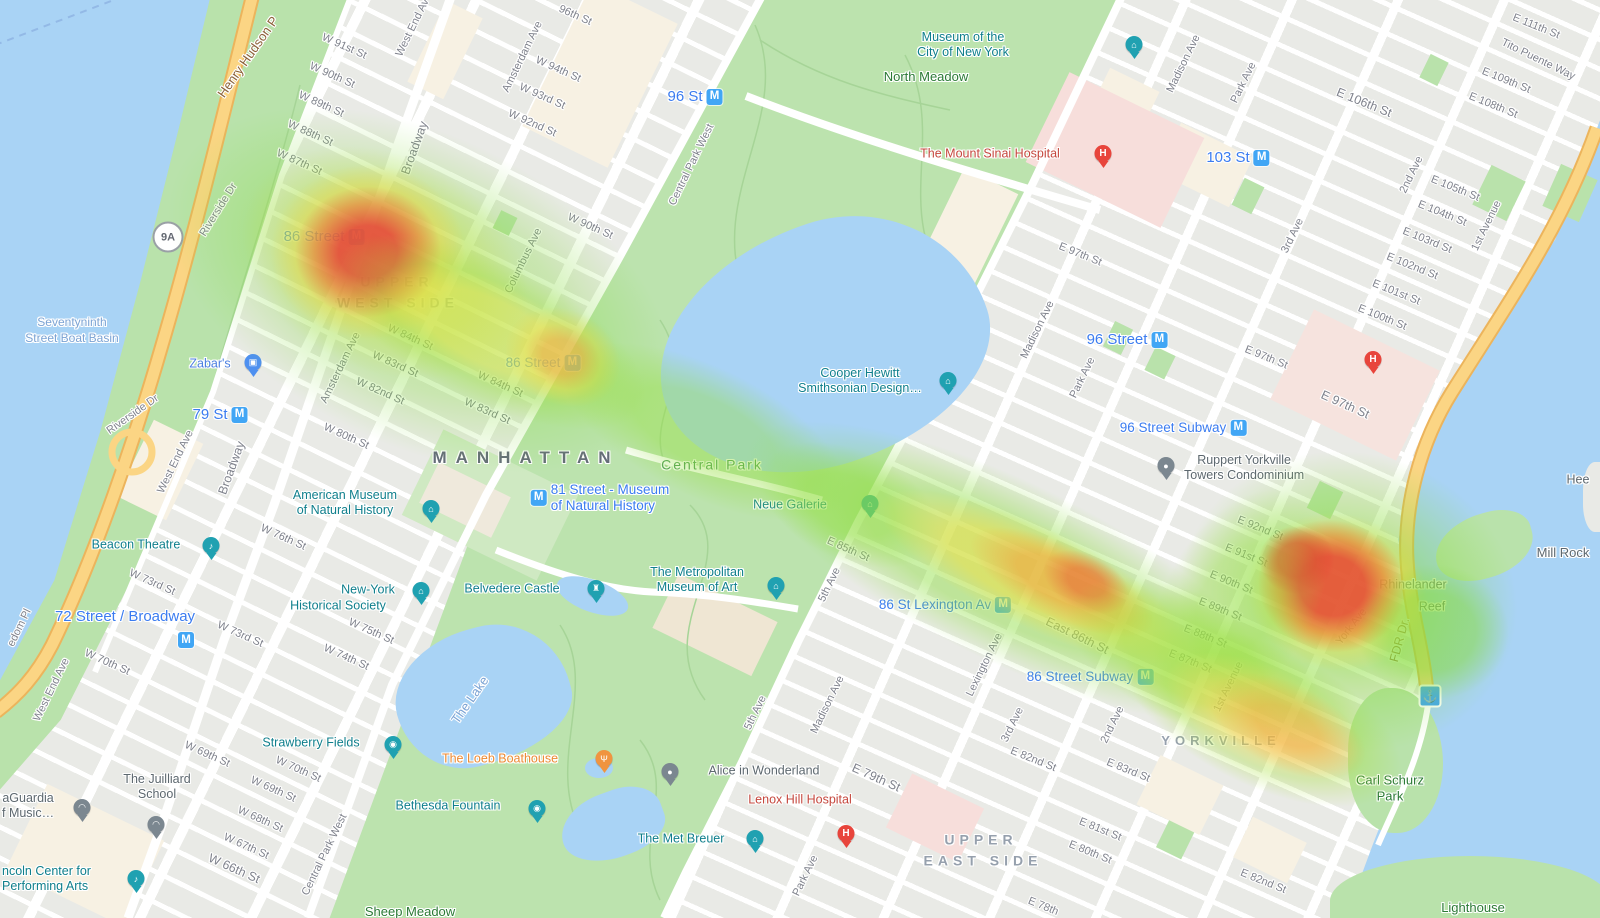 This screenshot has width=1600, height=918. Describe the element at coordinates (125, 617) in the screenshot. I see `station-72-street: 72 Street / Broadway` at that location.